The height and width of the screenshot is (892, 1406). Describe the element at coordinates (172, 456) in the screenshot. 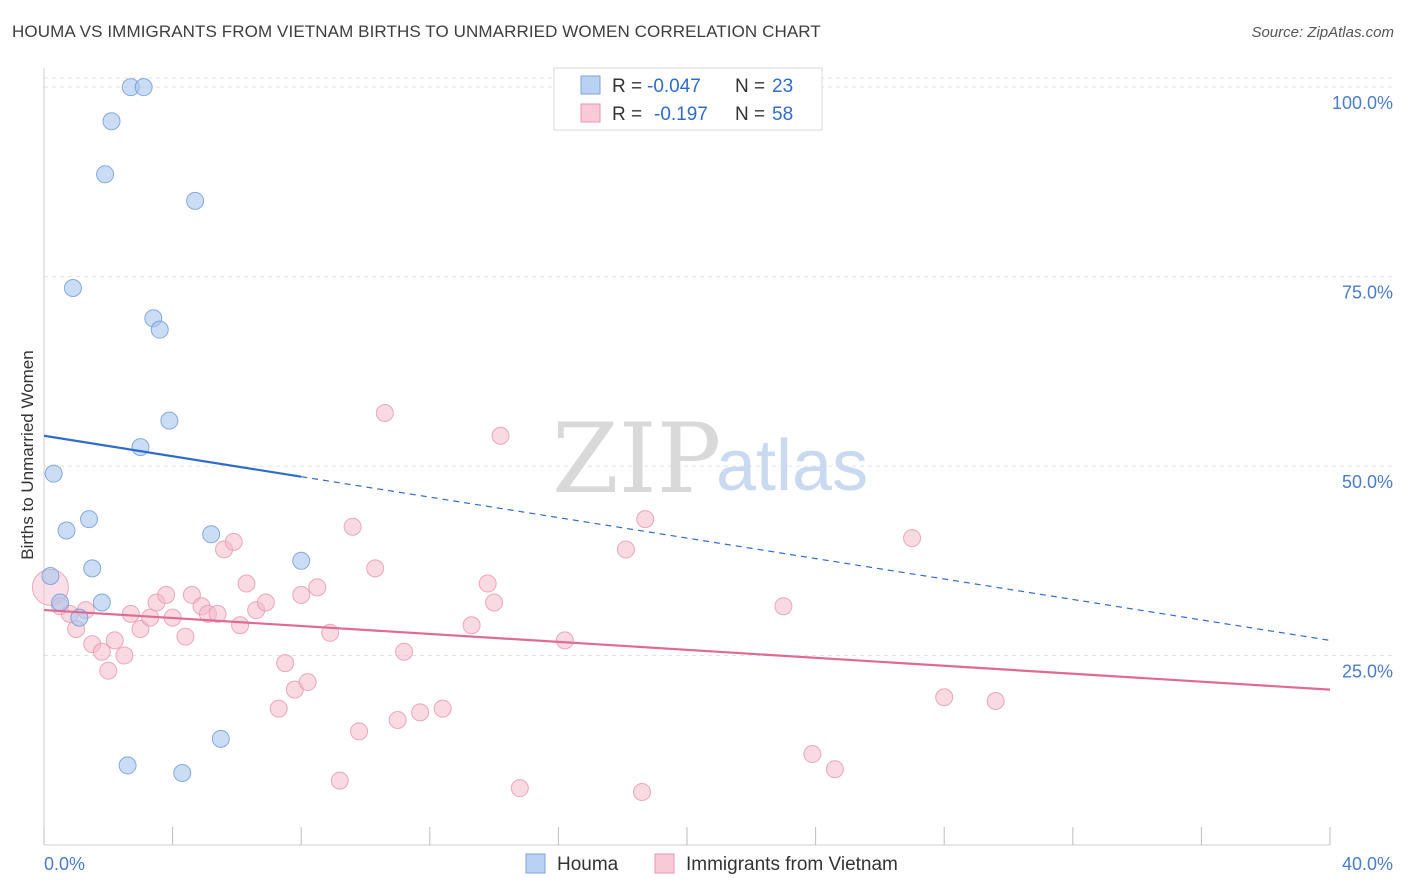

I see `houma-trend-solid` at that location.